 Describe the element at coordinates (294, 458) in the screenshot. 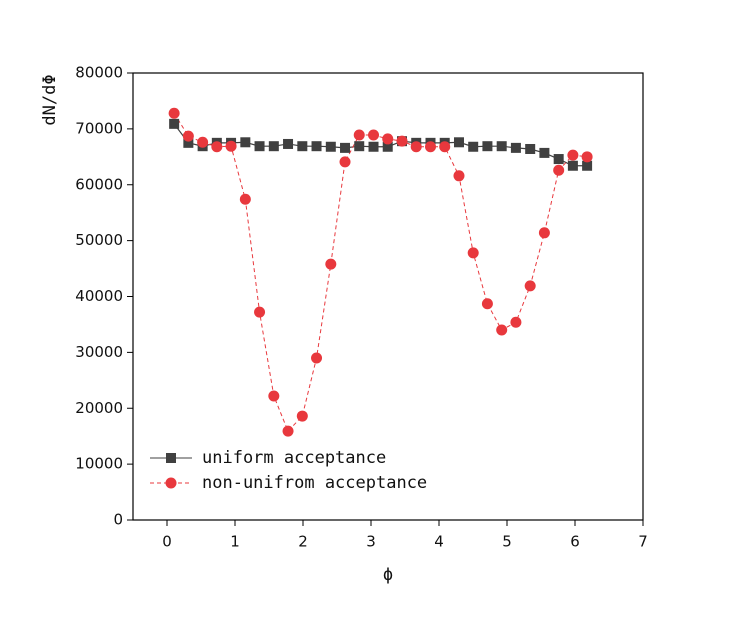

I see `legend-label: uniform acceptance` at that location.